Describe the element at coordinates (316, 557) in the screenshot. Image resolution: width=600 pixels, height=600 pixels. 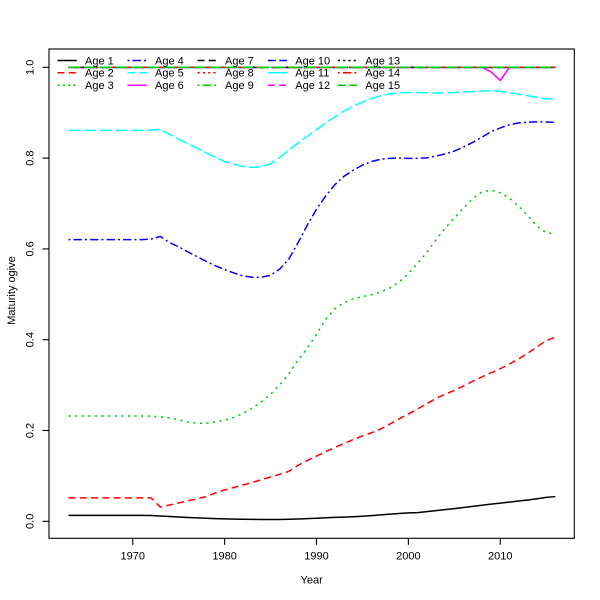
I see `svg-text: 1990` at that location.